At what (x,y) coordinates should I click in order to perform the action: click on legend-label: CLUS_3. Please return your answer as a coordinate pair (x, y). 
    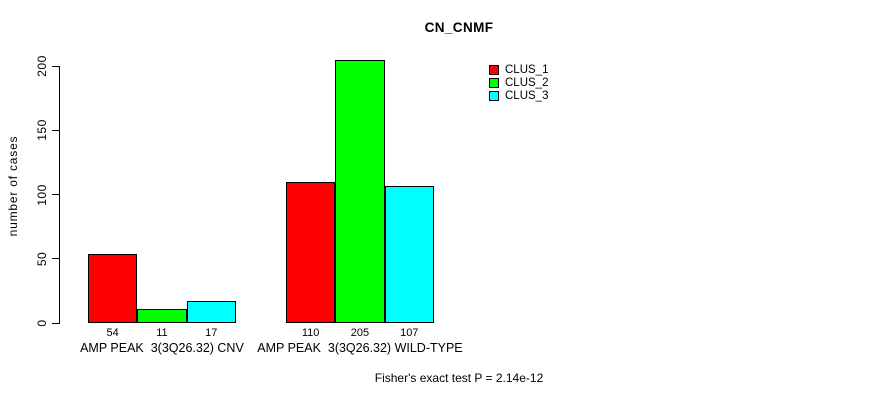
    Looking at the image, I should click on (527, 95).